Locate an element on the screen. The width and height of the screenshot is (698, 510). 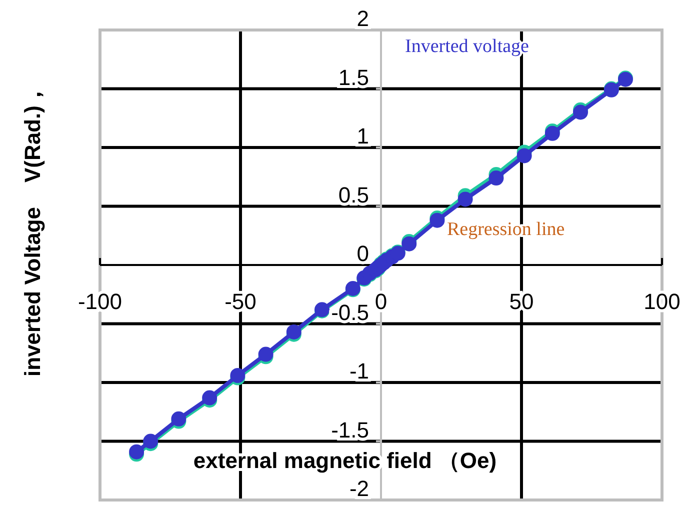
y-tick-label: -0.5 is located at coordinates (350, 312).